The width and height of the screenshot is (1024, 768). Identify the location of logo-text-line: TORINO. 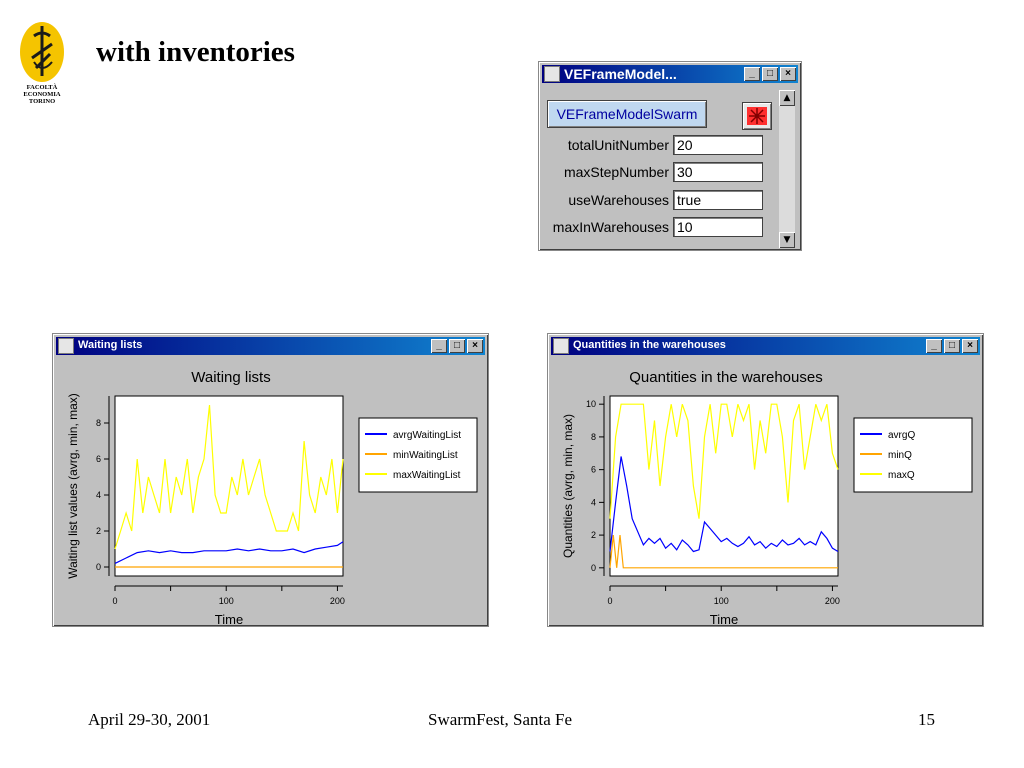
(42, 101).